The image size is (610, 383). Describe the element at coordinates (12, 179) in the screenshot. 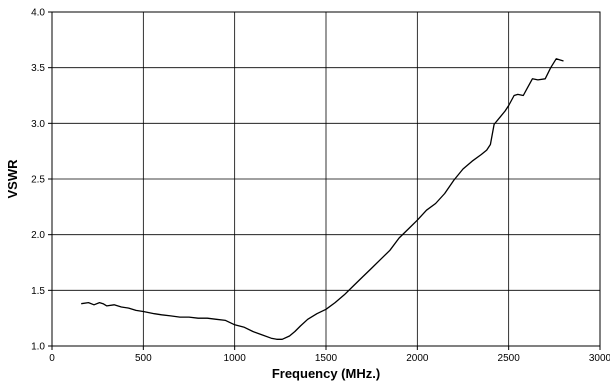

I see `y-axis-title: VSWR` at that location.